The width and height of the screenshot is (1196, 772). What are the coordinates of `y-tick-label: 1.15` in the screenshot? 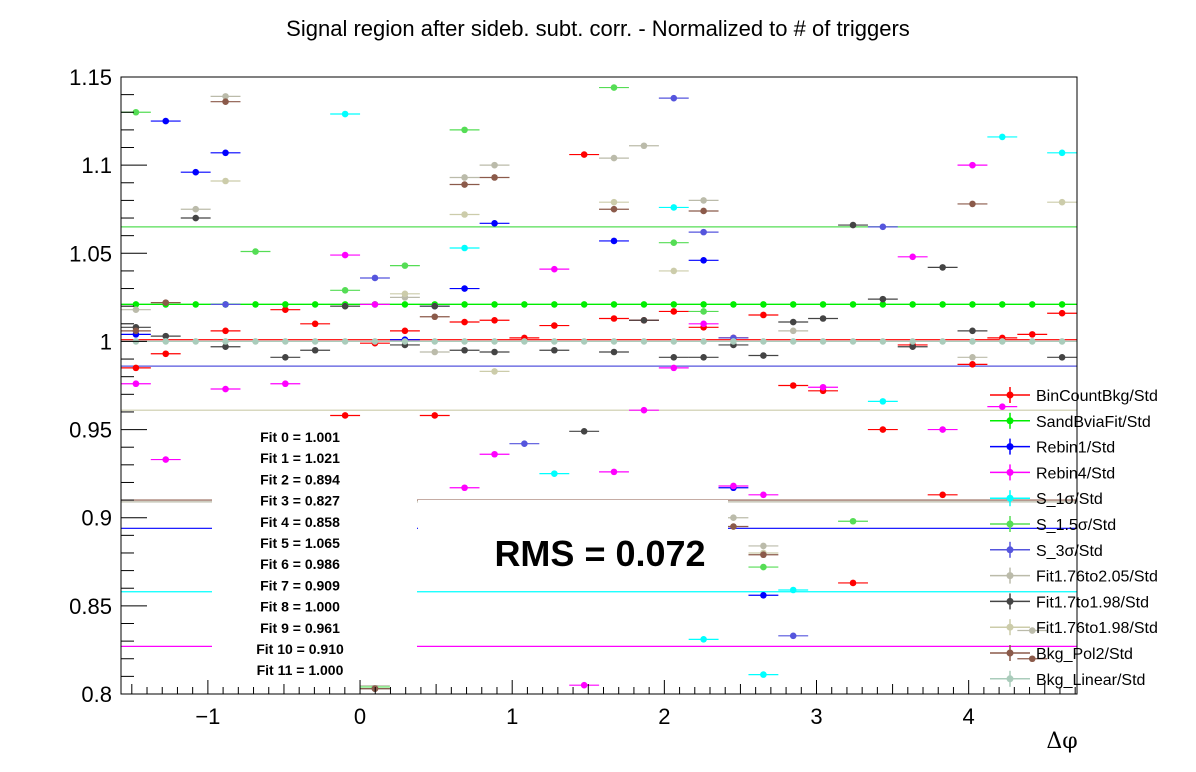 It's located at (90, 77).